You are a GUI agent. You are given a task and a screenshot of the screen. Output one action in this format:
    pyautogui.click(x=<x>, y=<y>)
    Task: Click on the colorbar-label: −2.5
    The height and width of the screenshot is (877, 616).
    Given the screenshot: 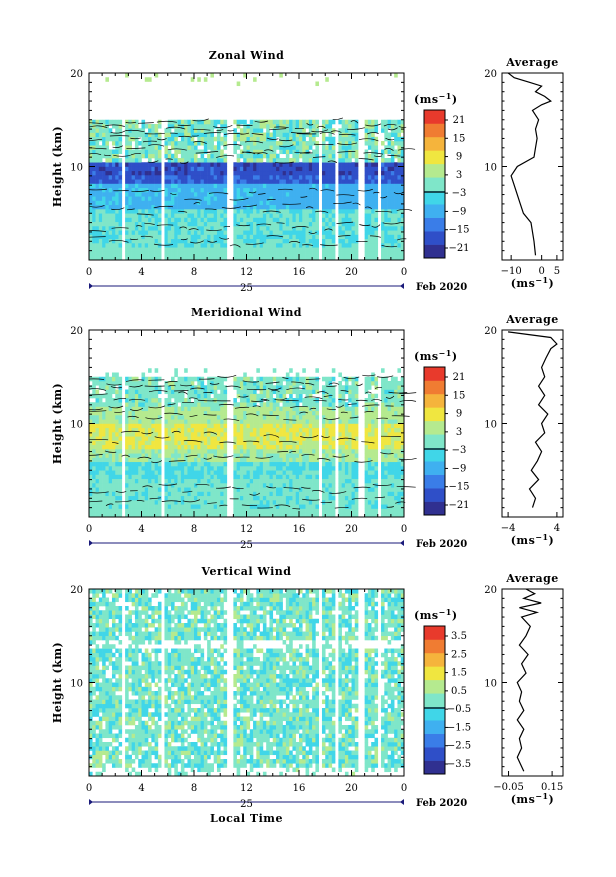 What is the action you would take?
    pyautogui.click(x=459, y=746)
    